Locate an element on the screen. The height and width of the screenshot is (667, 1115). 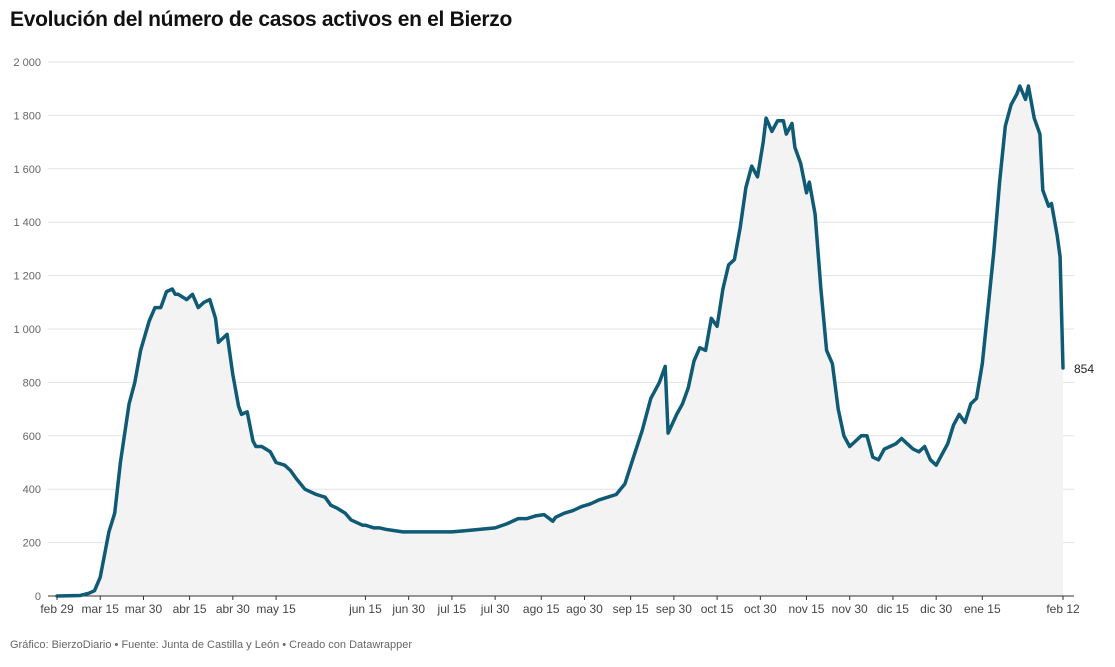
x-tick-label: ago 30 is located at coordinates (584, 609).